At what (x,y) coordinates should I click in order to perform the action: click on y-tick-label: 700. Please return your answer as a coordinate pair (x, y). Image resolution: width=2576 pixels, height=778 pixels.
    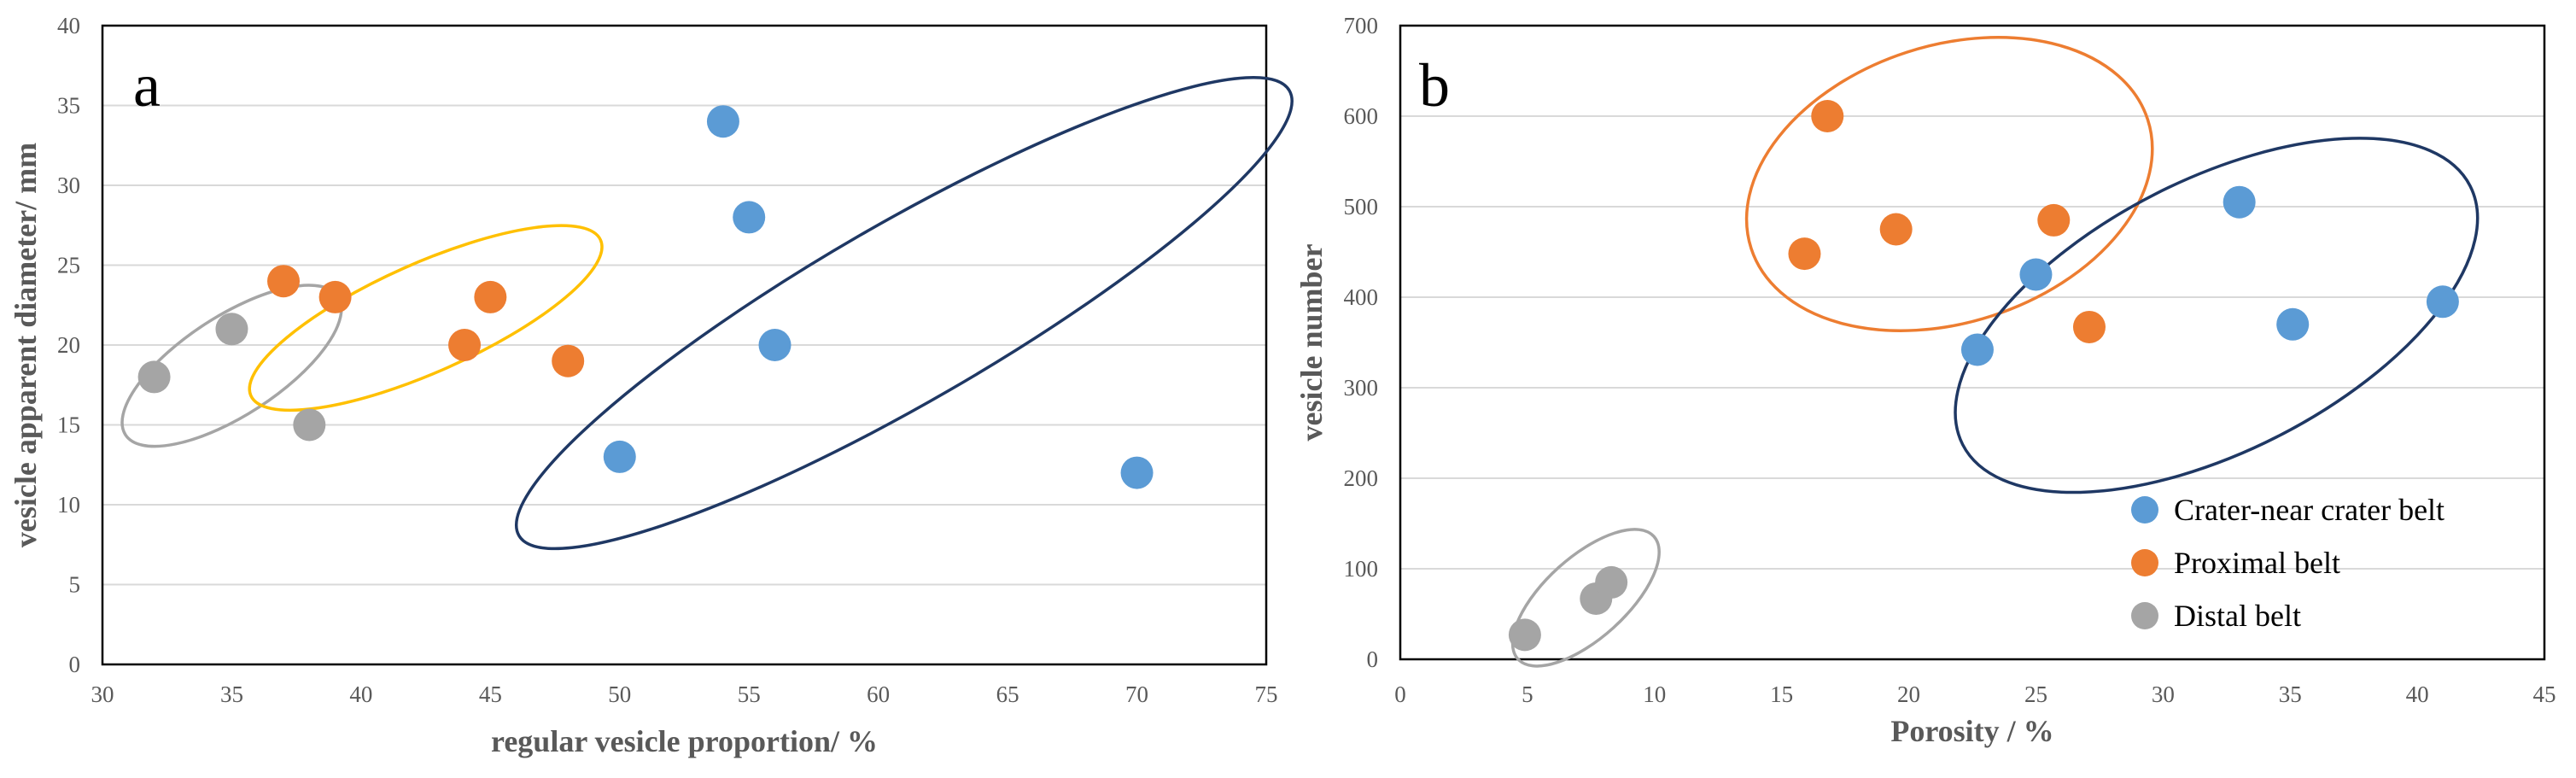
    Looking at the image, I should click on (1361, 26).